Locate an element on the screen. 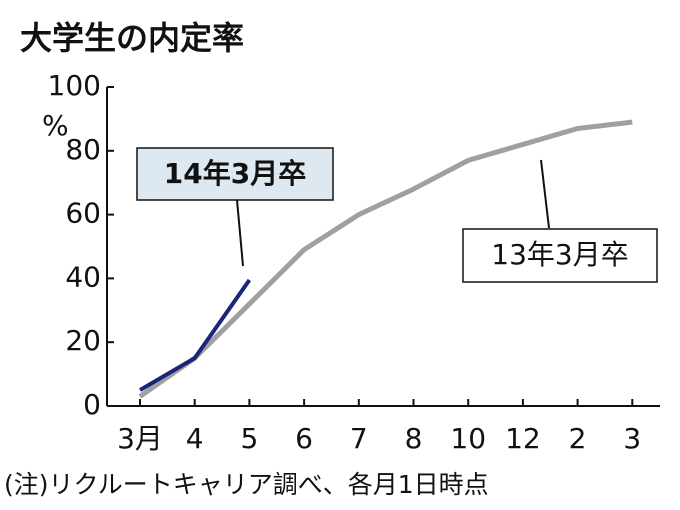 This screenshot has width=680, height=510. y-tick-label: 60 is located at coordinates (83, 213).